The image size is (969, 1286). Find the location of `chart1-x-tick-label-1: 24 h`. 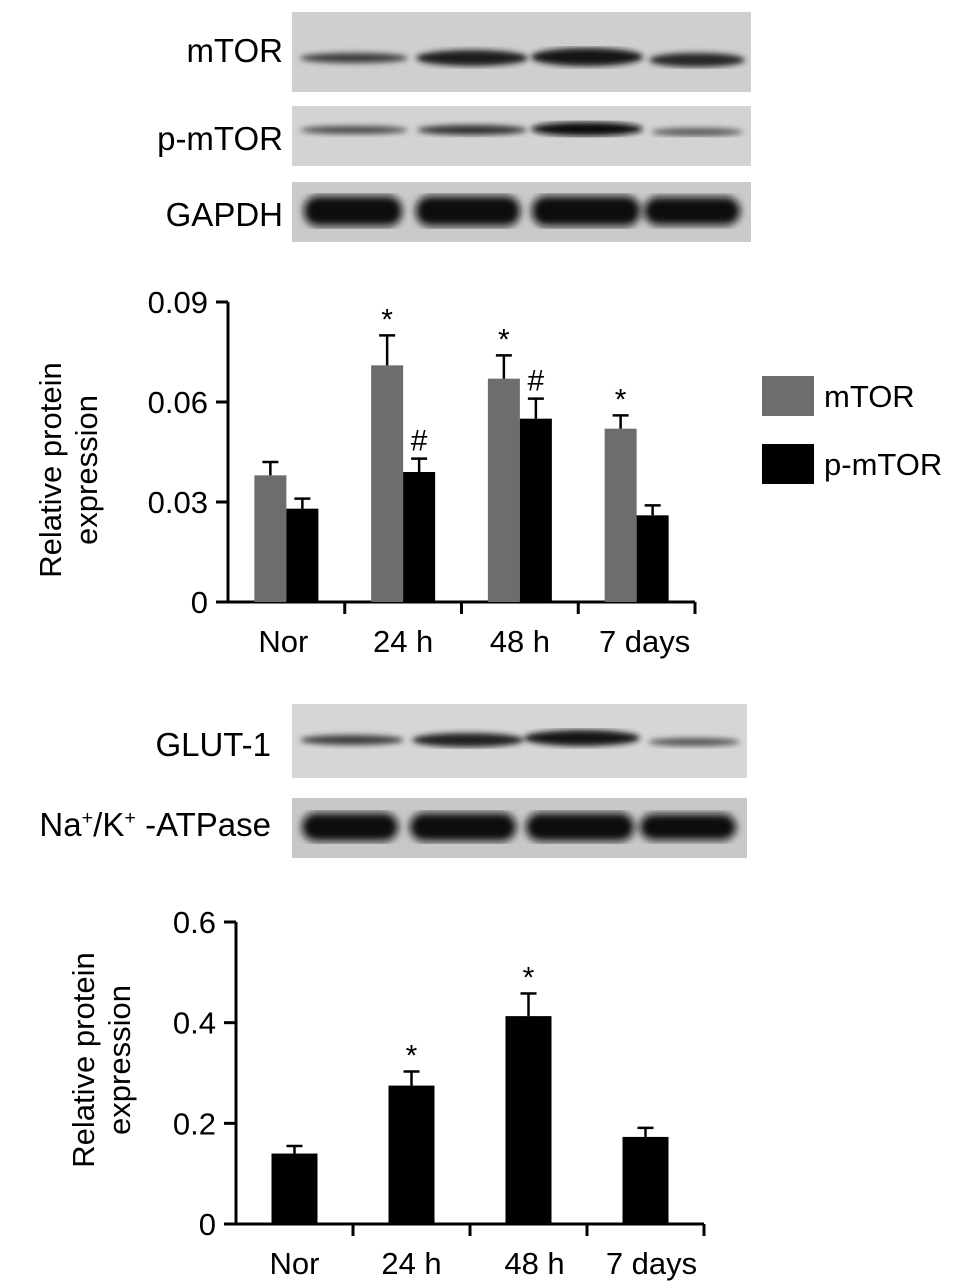

chart1-x-tick-label-1: 24 h is located at coordinates (403, 641).